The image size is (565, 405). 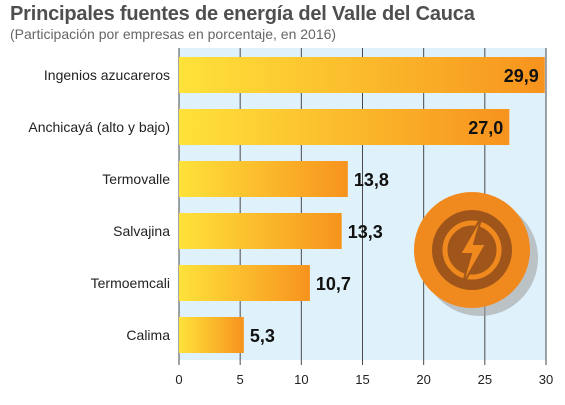 I want to click on category-label: Termovalle, so click(x=136, y=179).